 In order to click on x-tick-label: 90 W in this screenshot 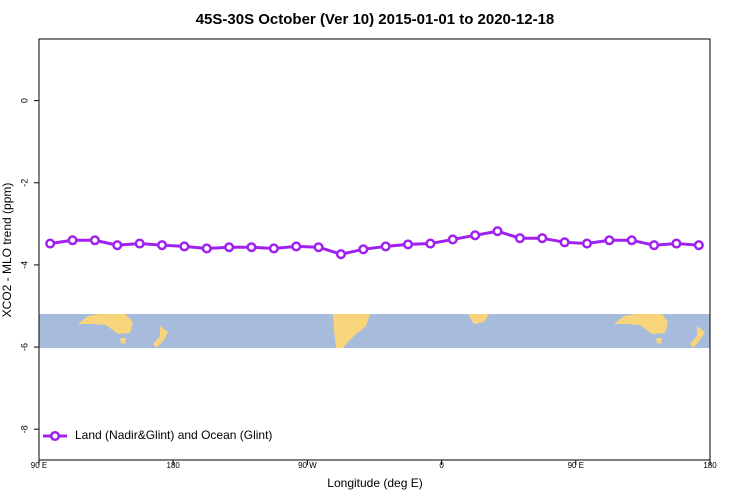, I will do `click(307, 465)`.